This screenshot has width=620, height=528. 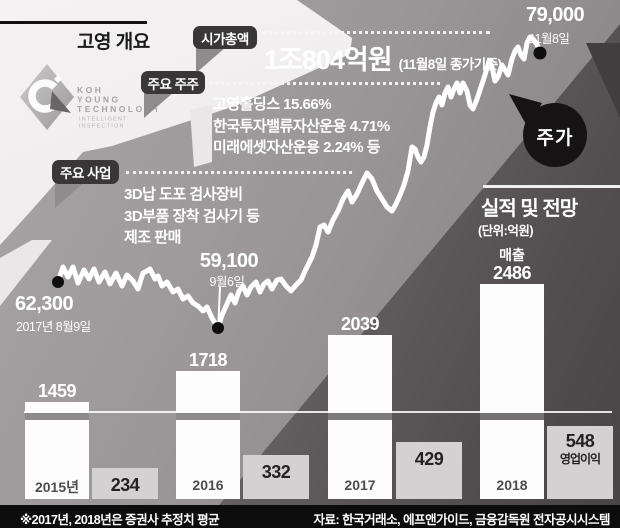 What do you see at coordinates (376, 32) in the screenshot?
I see `market-cap-leader-line` at bounding box center [376, 32].